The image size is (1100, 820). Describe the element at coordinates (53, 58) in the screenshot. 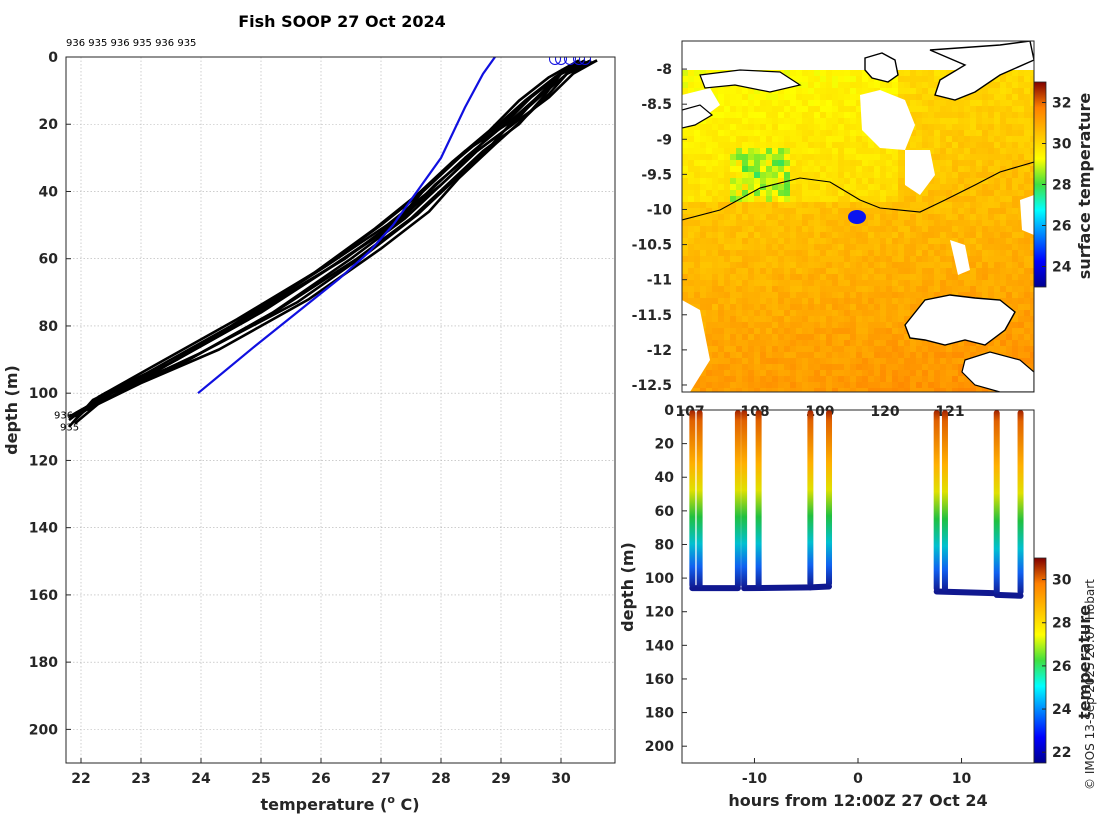

I see `y-tick-label: 0` at that location.